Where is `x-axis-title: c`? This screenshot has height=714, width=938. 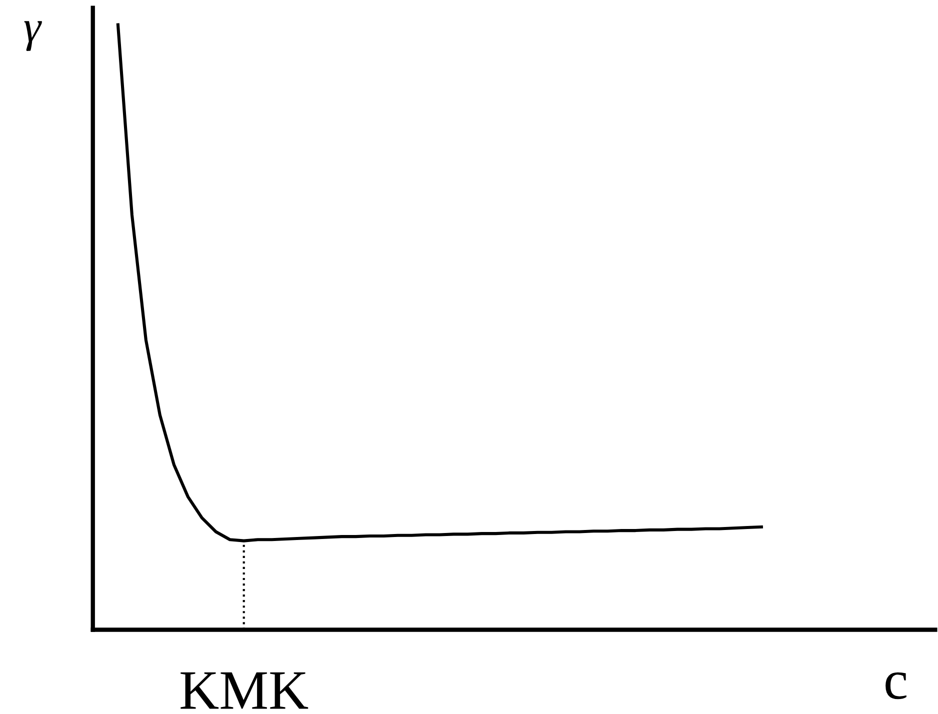
x-axis-title: c is located at coordinates (896, 686).